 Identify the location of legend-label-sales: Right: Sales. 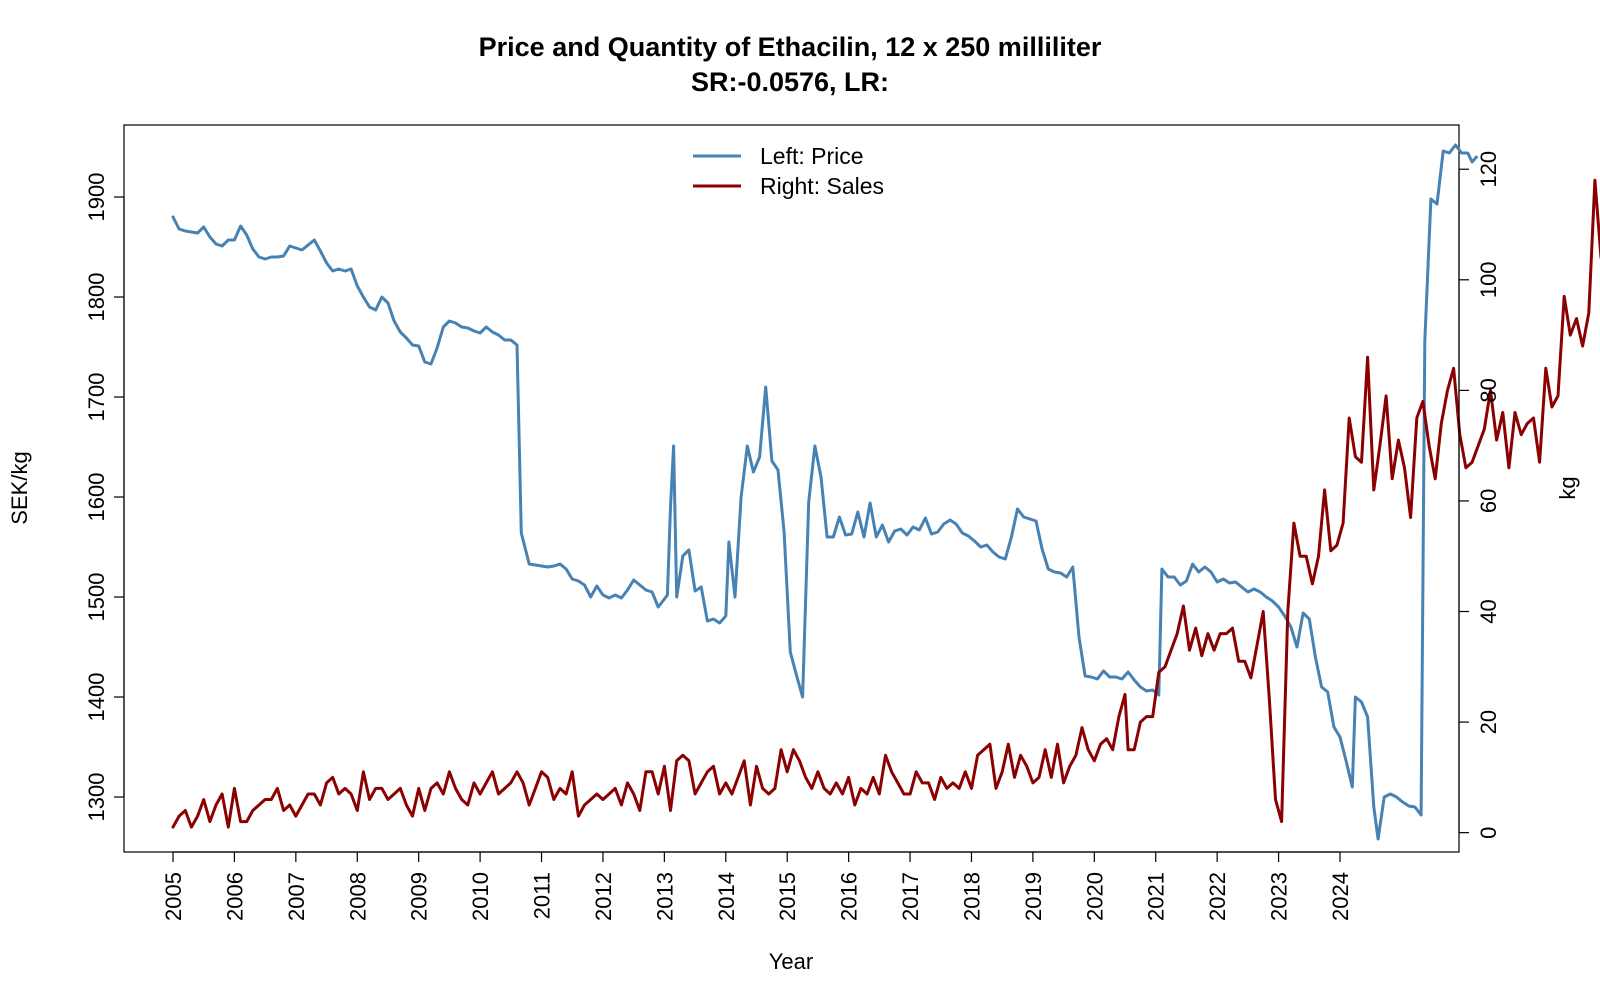
(822, 186).